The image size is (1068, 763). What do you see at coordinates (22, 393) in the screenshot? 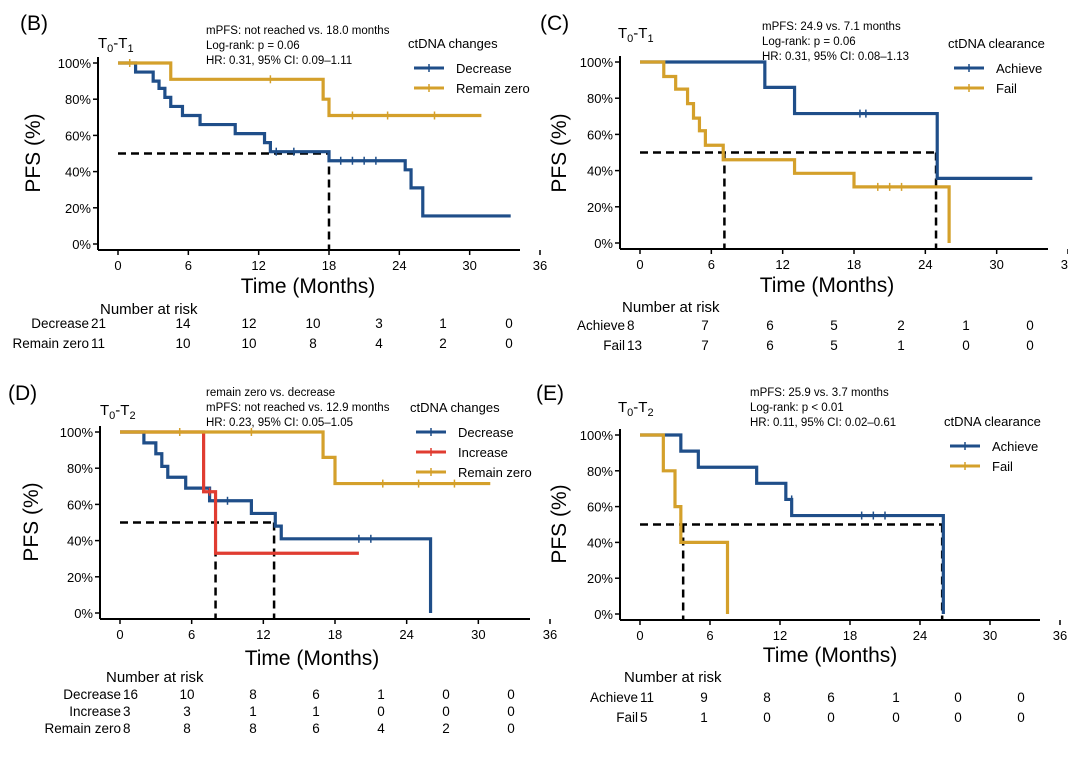
I see `panel-label: (D)` at bounding box center [22, 393].